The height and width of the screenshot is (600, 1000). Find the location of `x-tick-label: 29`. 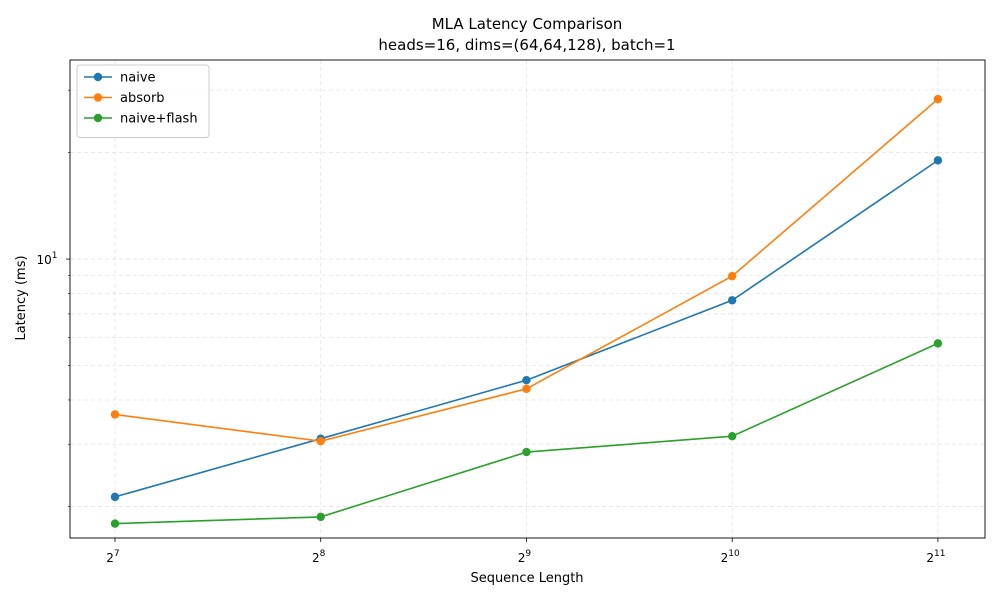

x-tick-label: 29 is located at coordinates (525, 557).